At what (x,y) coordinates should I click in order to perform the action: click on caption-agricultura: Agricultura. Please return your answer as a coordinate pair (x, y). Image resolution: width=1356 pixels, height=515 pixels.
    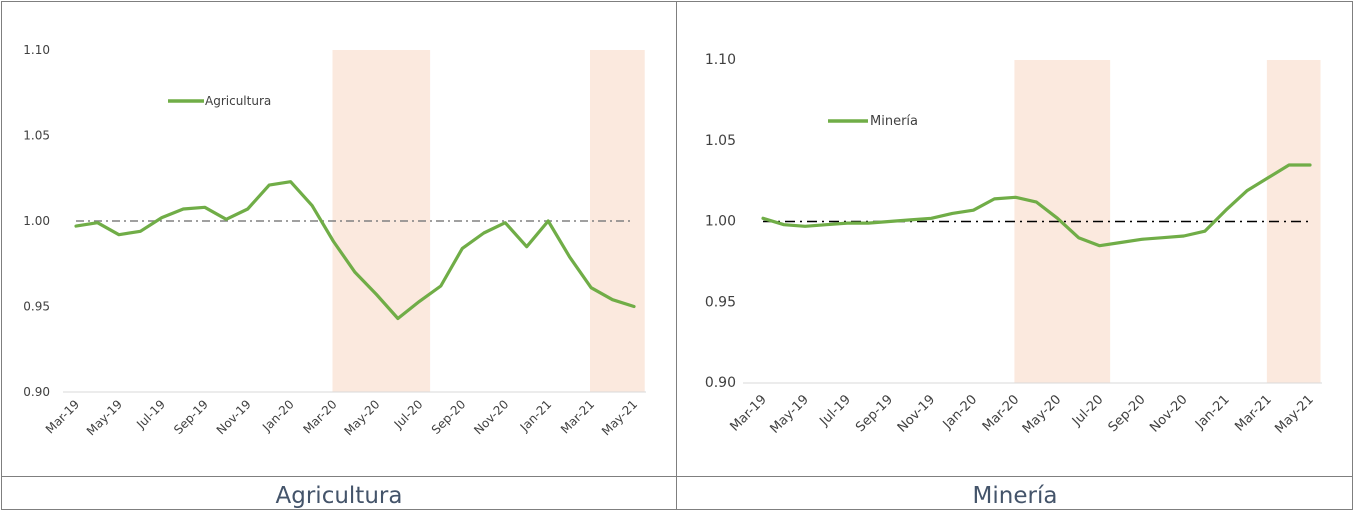
    Looking at the image, I should click on (339, 496).